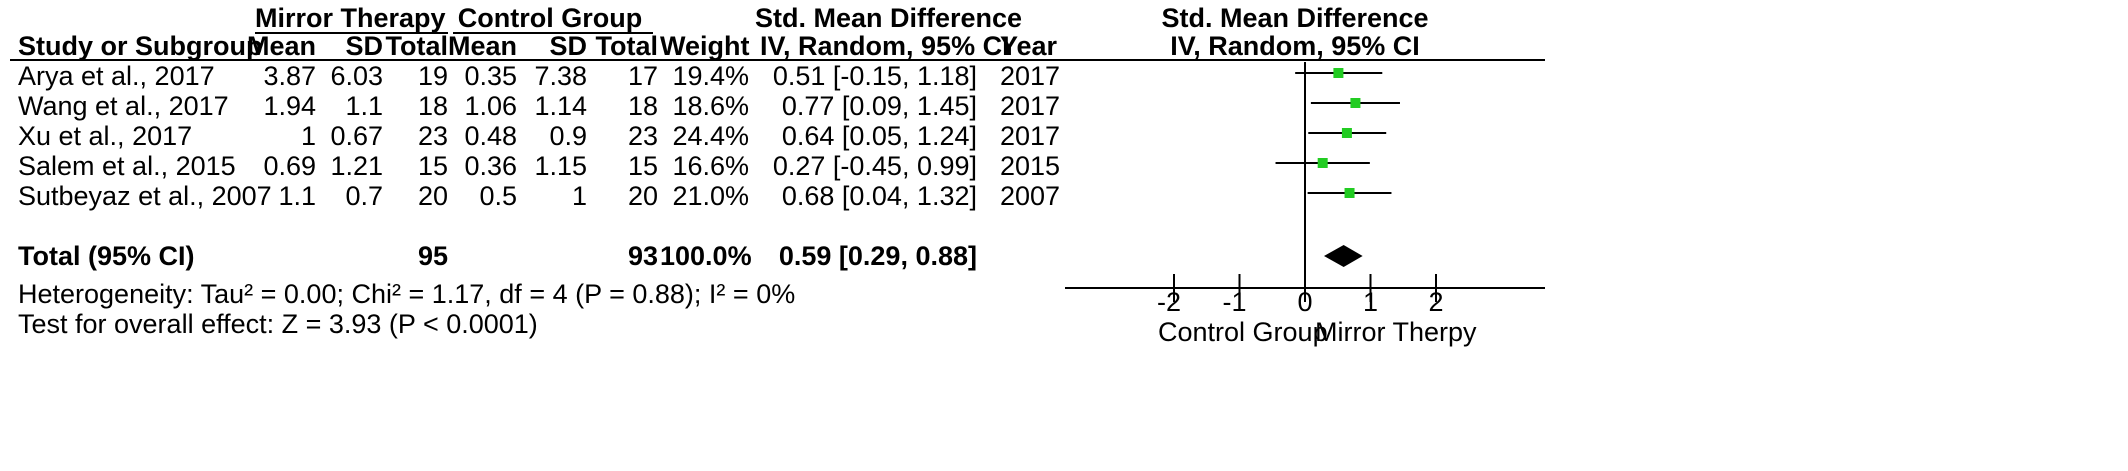 The image size is (2128, 471). I want to click on study-name: Wang et al., 2017, so click(123, 106).